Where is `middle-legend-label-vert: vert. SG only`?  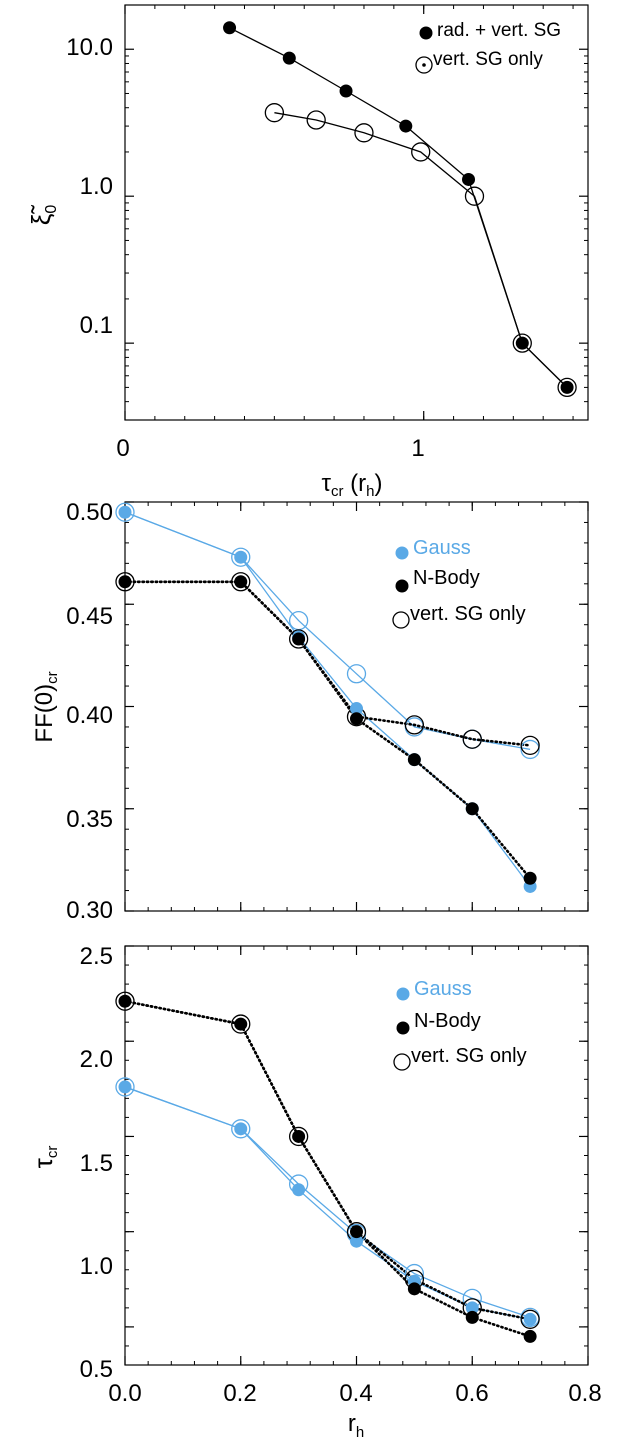 middle-legend-label-vert: vert. SG only is located at coordinates (468, 614).